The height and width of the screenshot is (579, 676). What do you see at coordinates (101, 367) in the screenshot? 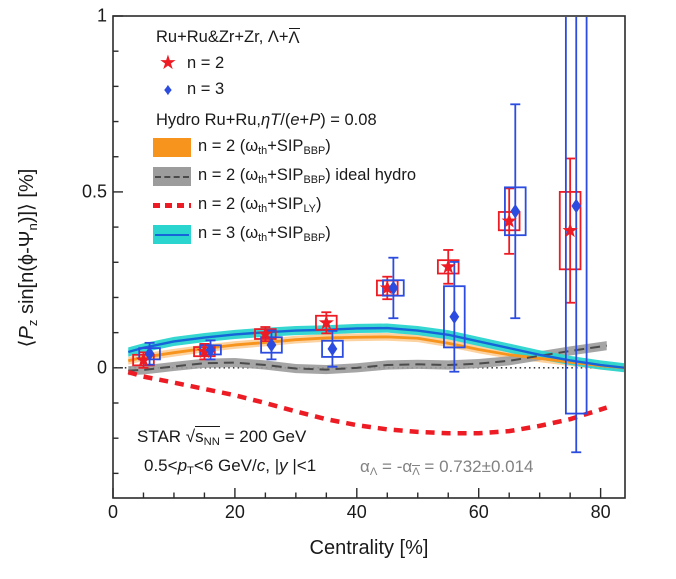
I see `y-tick-label: 0` at bounding box center [101, 367].